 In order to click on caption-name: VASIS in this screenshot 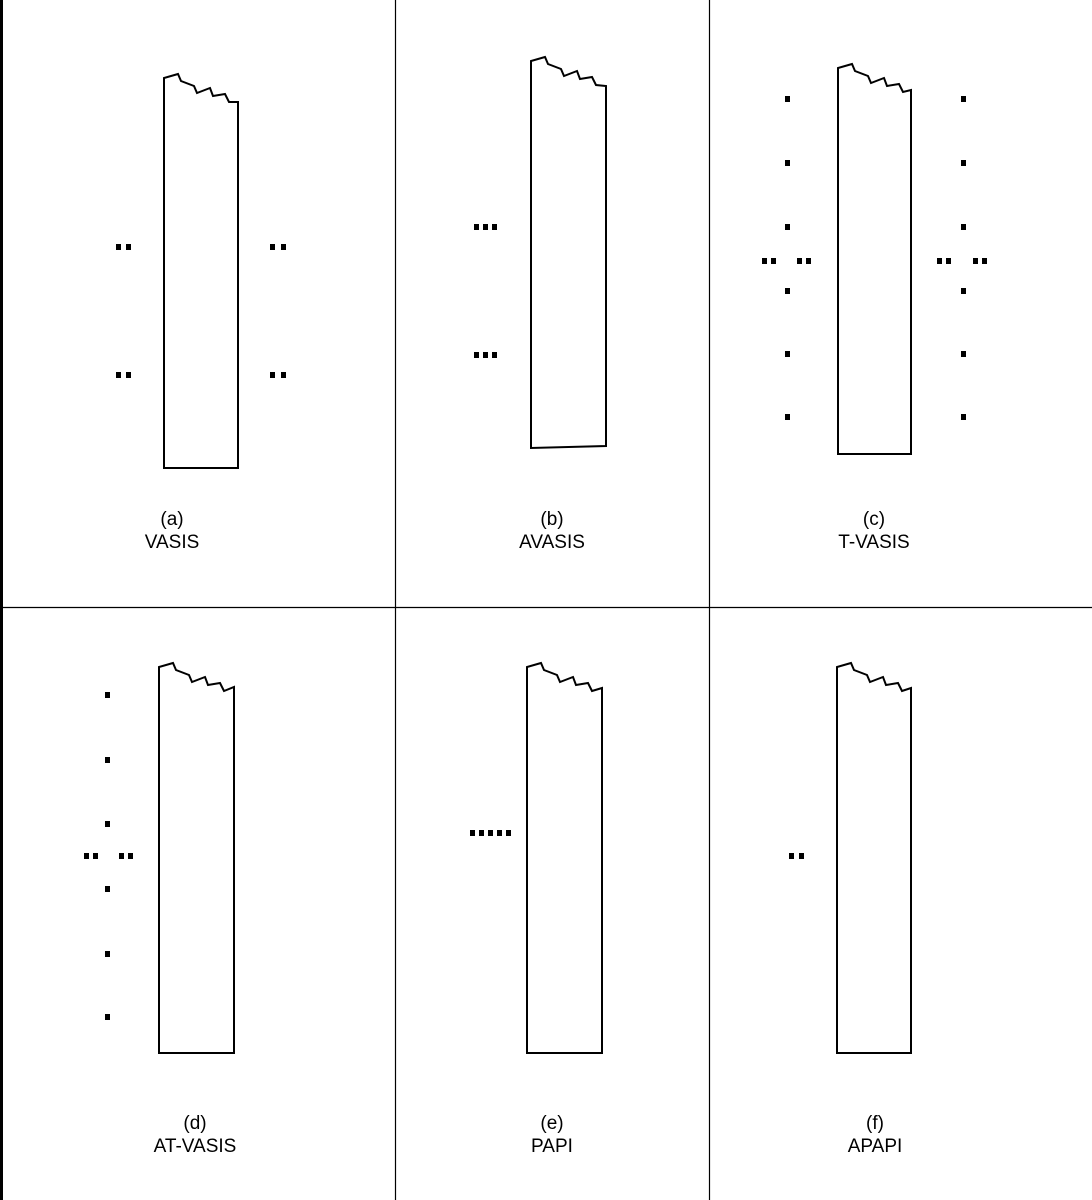, I will do `click(172, 542)`.